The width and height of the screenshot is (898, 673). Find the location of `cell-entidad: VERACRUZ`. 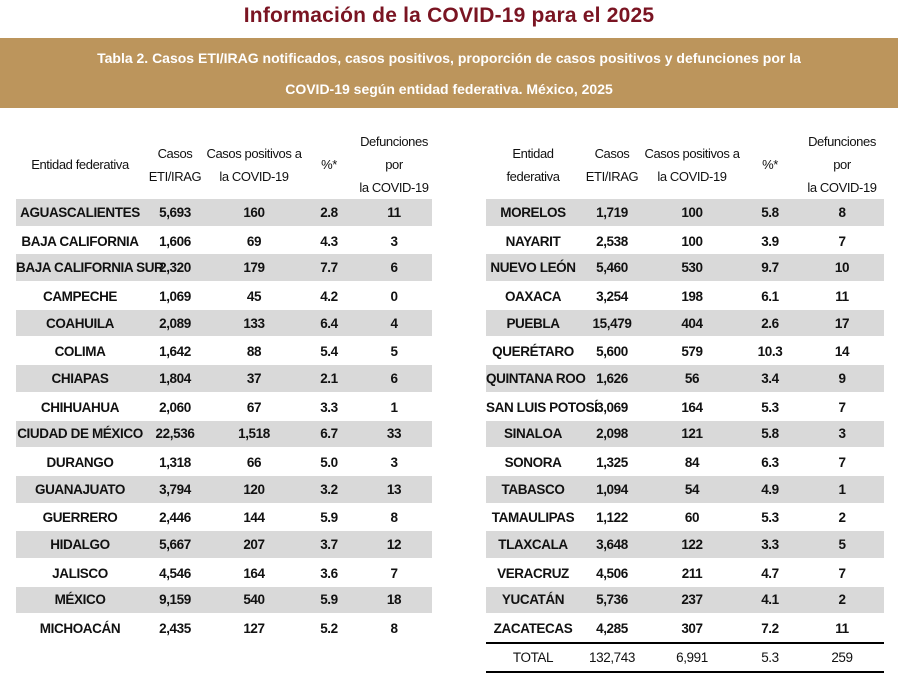

cell-entidad: VERACRUZ is located at coordinates (533, 573).